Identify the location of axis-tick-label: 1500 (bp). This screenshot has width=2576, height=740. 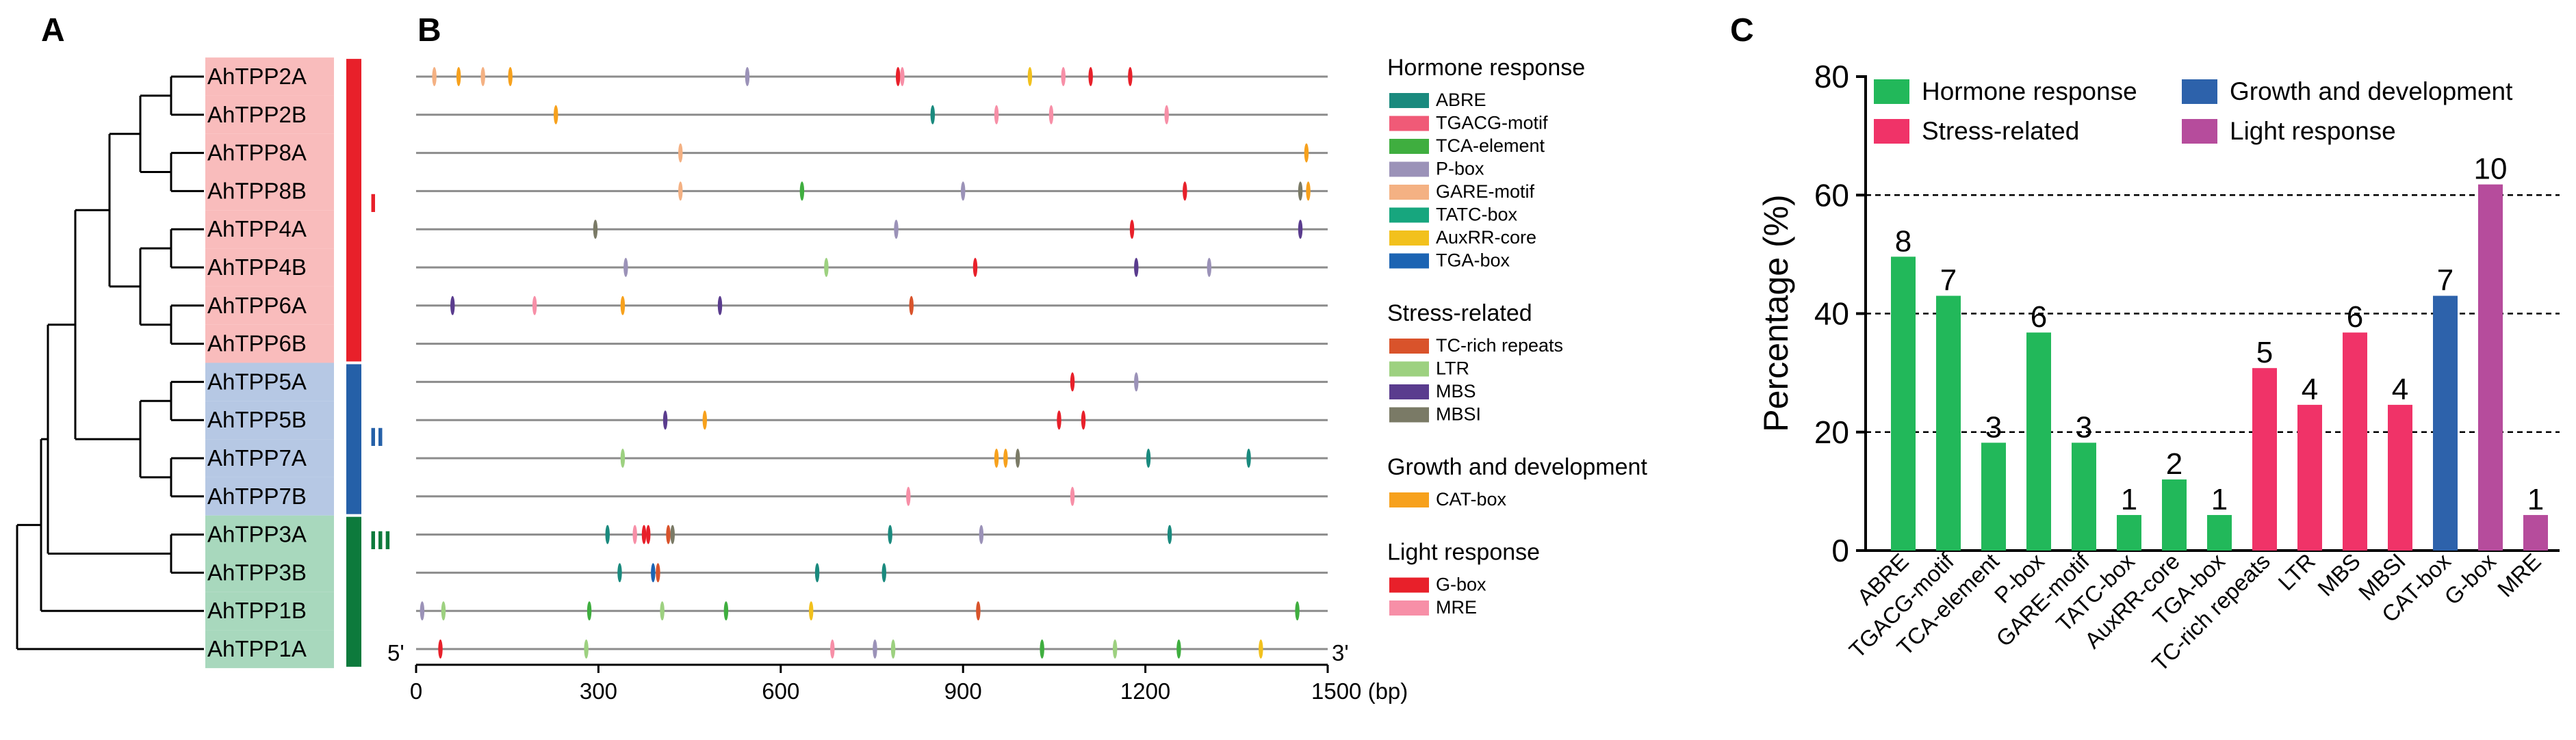
(1359, 691).